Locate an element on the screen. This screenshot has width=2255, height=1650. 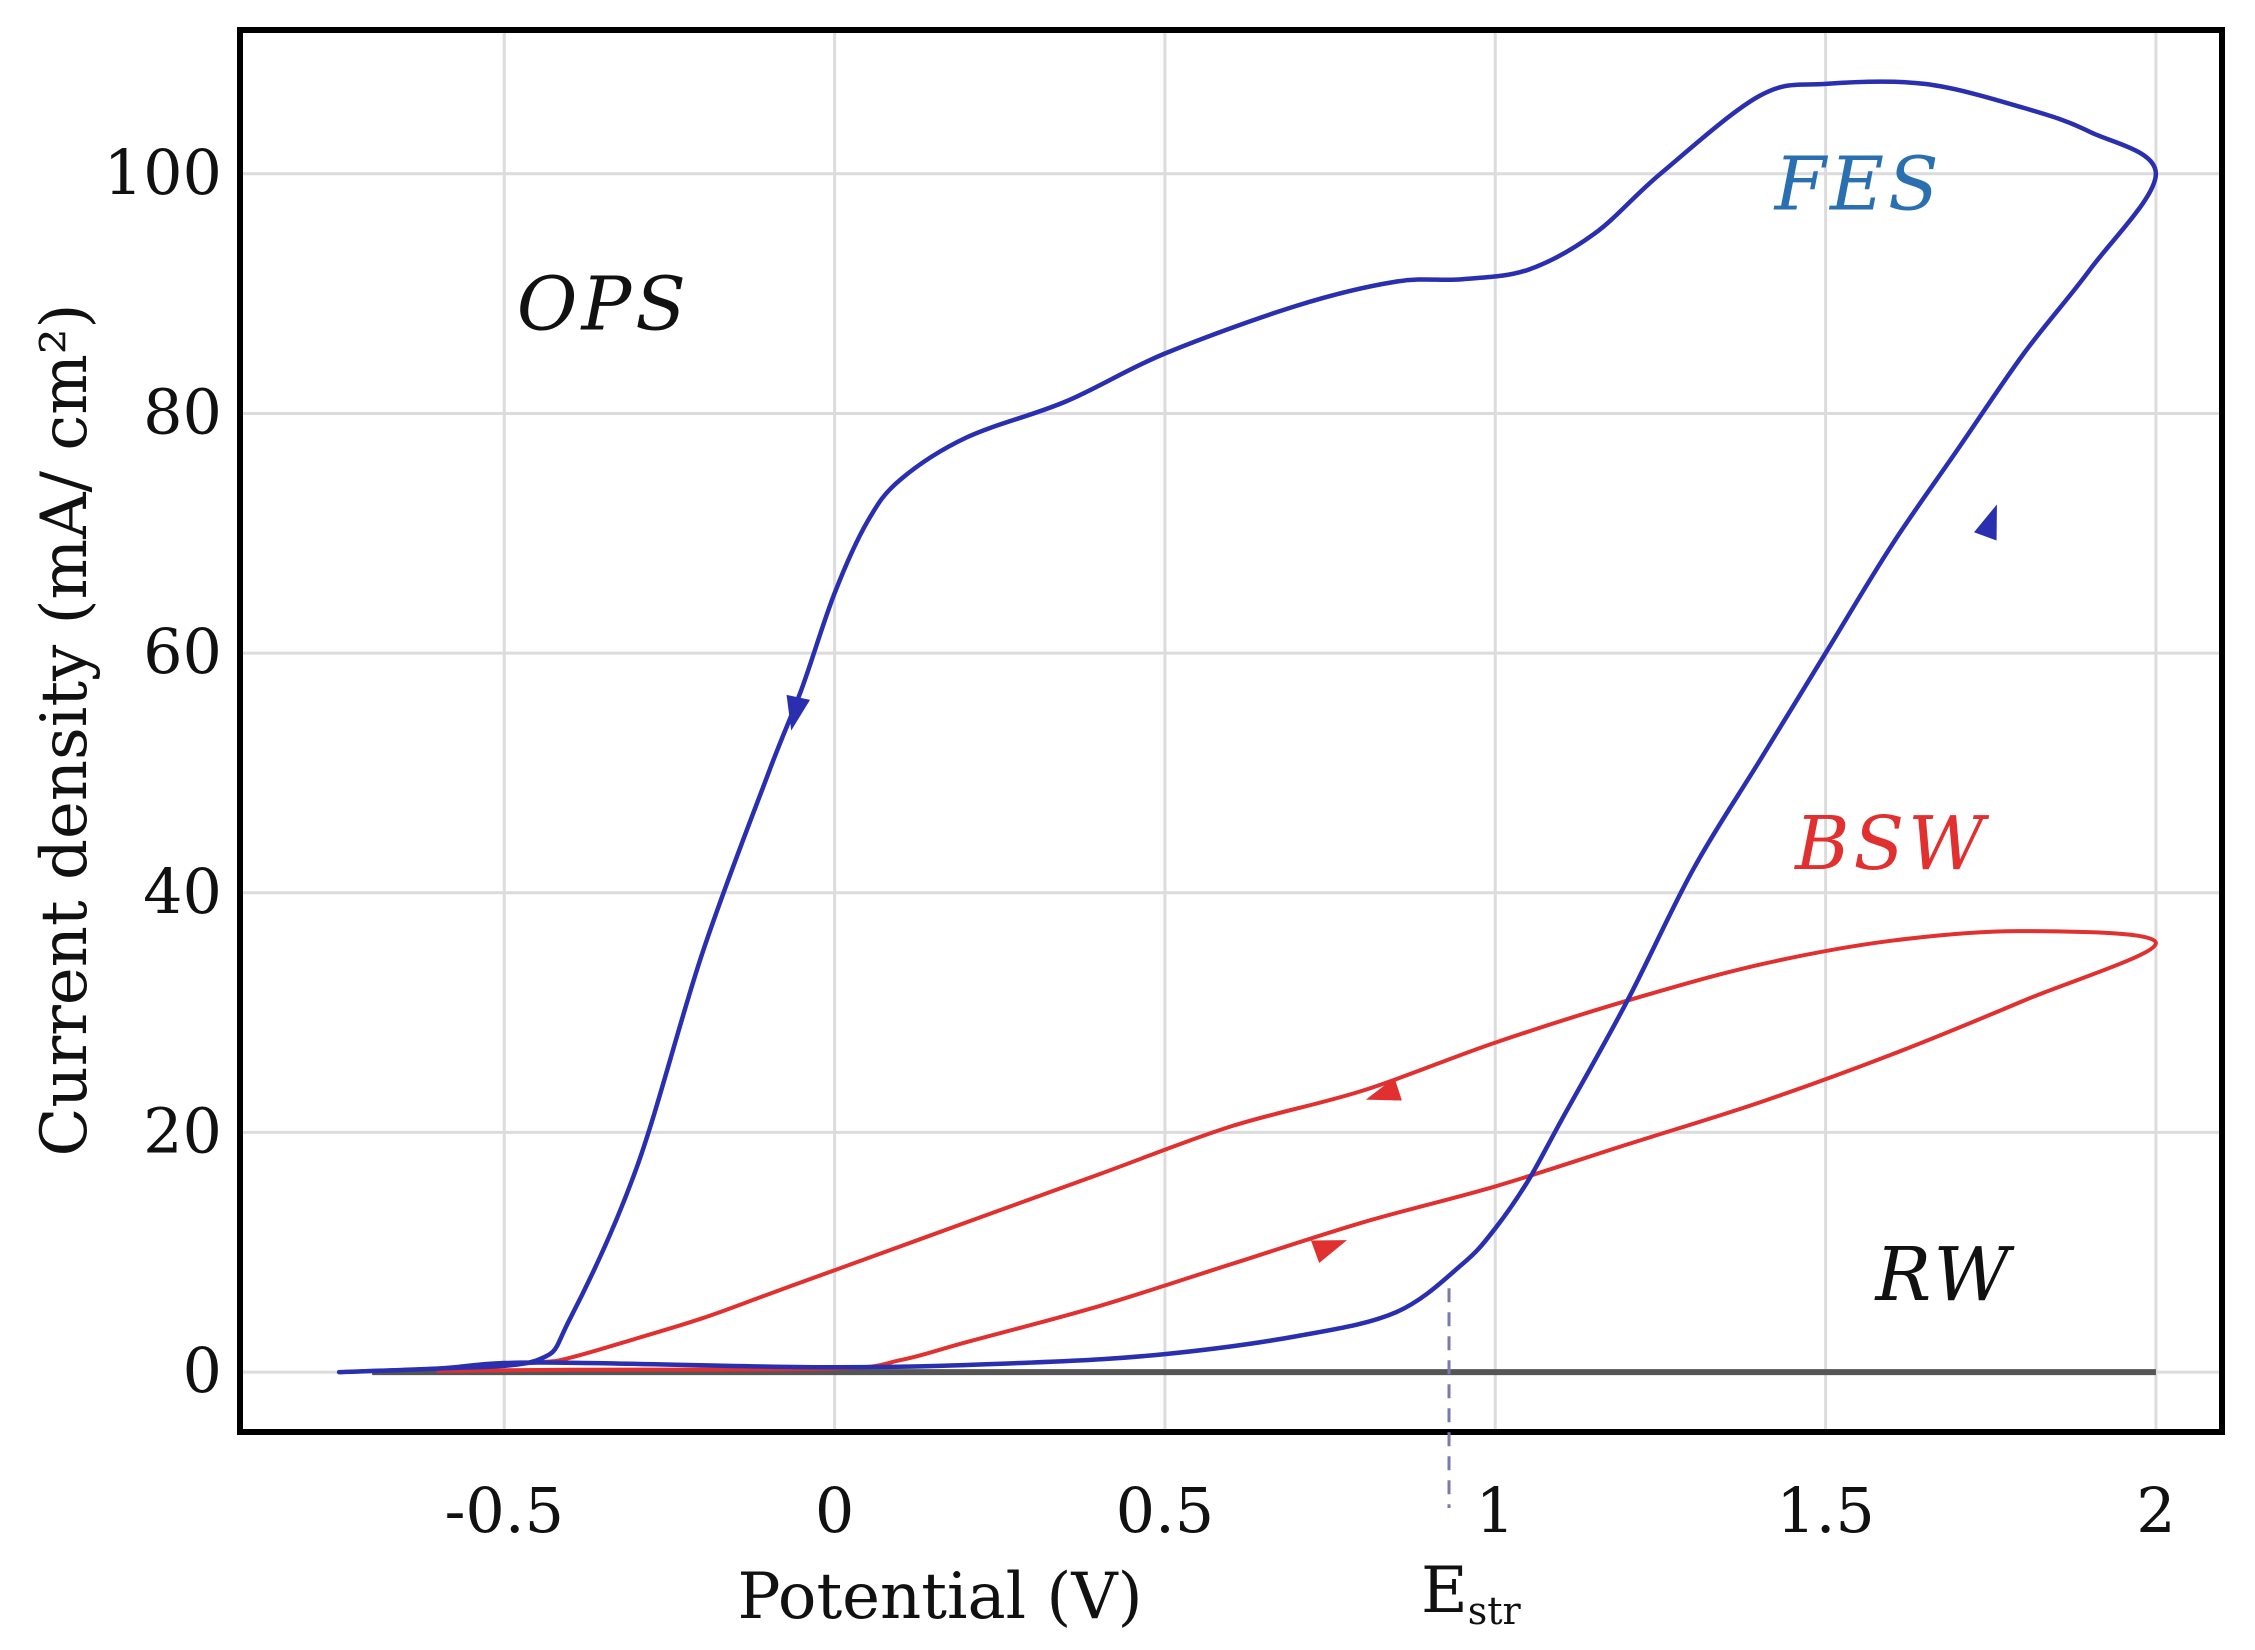
estr-label: Estr is located at coordinates (1471, 1593).